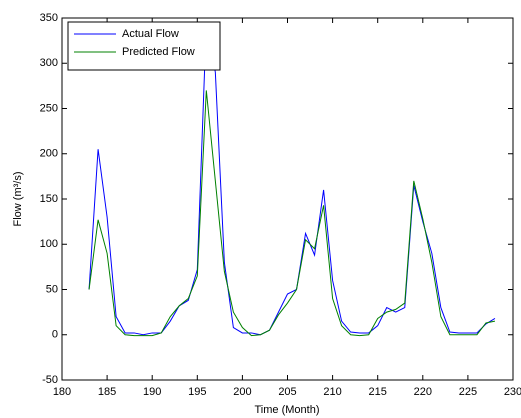 This screenshot has height=418, width=521. I want to click on x-tick-label: 220, so click(423, 392).